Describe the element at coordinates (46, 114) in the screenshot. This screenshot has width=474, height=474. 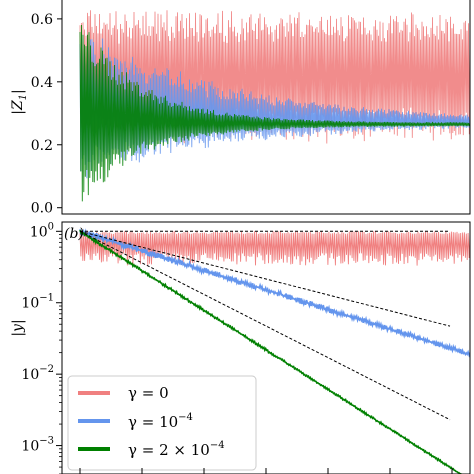
I see `panel-a-y-ticks: 0.0 0.2 0.4 0.6` at that location.